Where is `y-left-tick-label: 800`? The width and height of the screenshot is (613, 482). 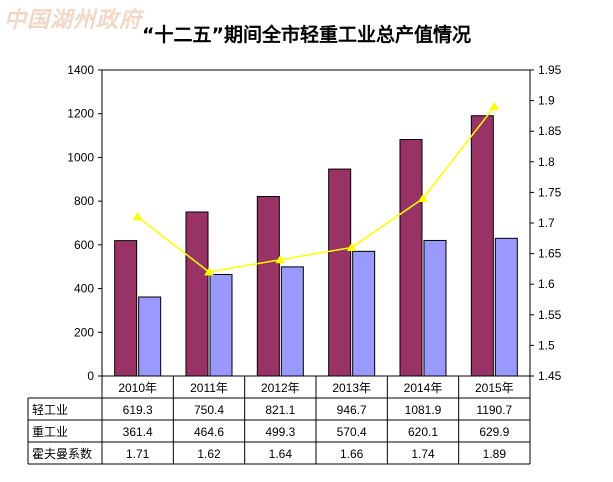 y-left-tick-label: 800 is located at coordinates (84, 201).